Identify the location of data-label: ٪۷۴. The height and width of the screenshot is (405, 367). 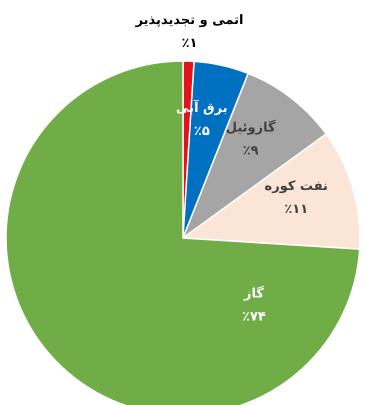
(254, 317).